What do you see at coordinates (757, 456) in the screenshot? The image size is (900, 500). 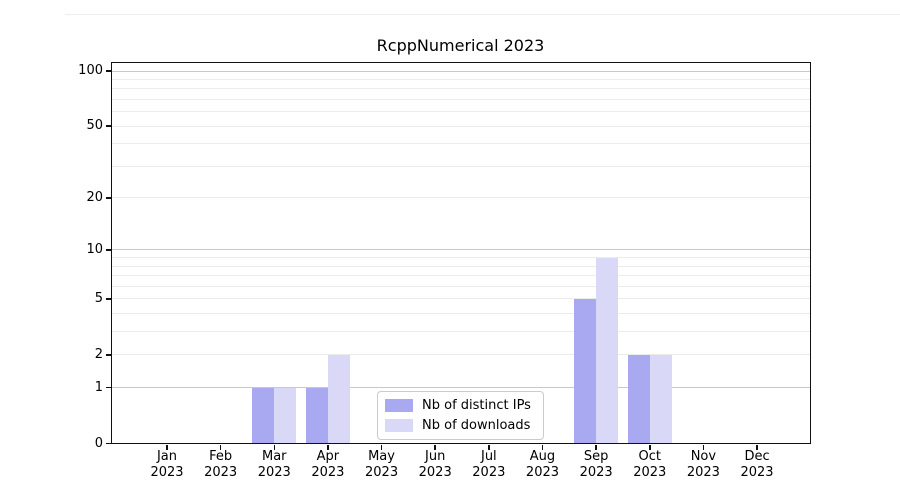 I see `x-tick-month: Dec` at bounding box center [757, 456].